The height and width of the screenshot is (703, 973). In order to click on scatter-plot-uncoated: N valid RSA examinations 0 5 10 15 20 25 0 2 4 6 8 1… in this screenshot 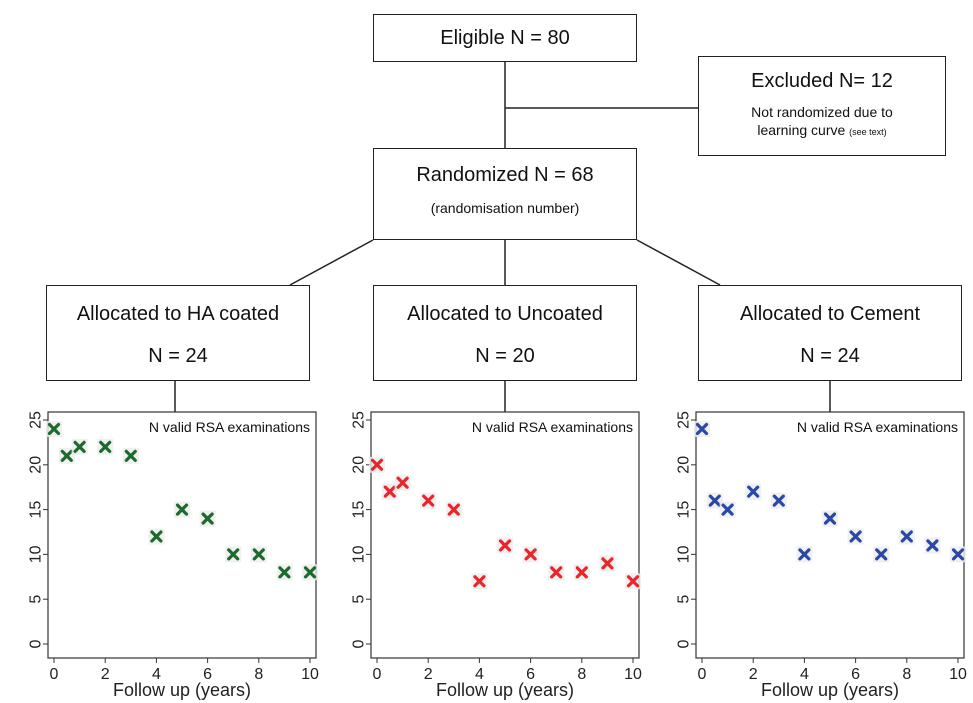, I will do `click(497, 555)`.